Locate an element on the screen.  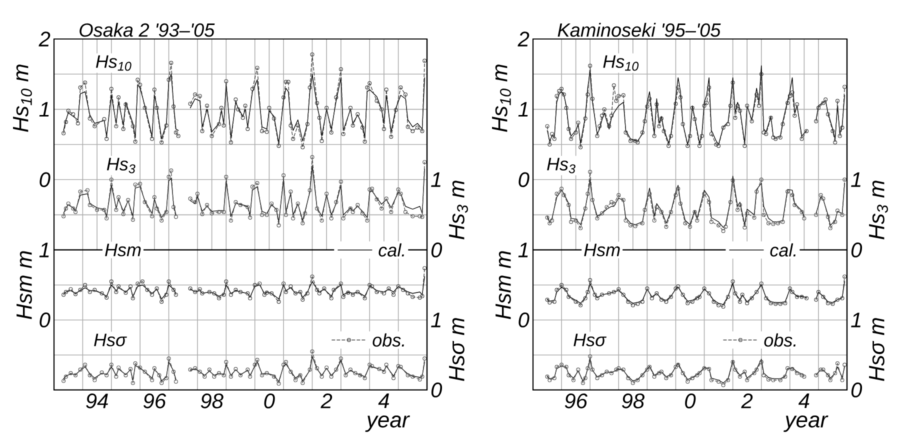
chart-title: Kaminoseki '95–'05 is located at coordinates (639, 29).